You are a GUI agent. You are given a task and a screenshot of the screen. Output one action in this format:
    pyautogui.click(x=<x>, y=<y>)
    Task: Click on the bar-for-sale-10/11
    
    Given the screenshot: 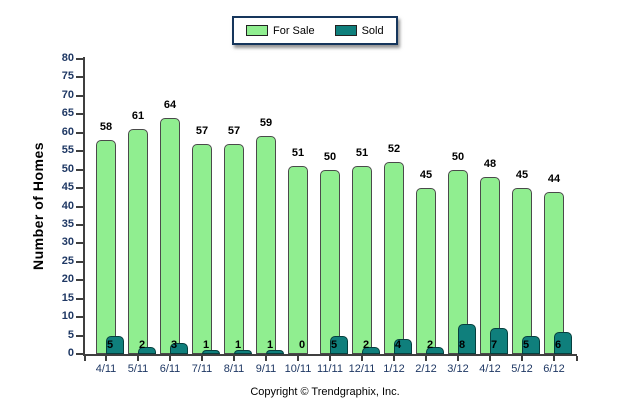 What is the action you would take?
    pyautogui.click(x=298, y=260)
    